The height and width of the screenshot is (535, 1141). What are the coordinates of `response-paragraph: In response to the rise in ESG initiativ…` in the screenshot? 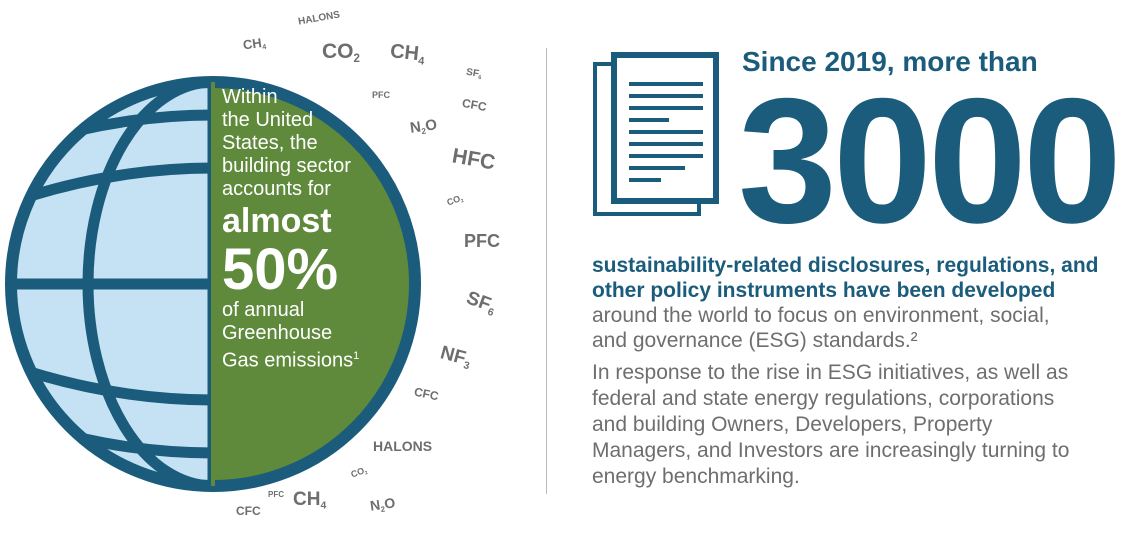 It's located at (830, 425).